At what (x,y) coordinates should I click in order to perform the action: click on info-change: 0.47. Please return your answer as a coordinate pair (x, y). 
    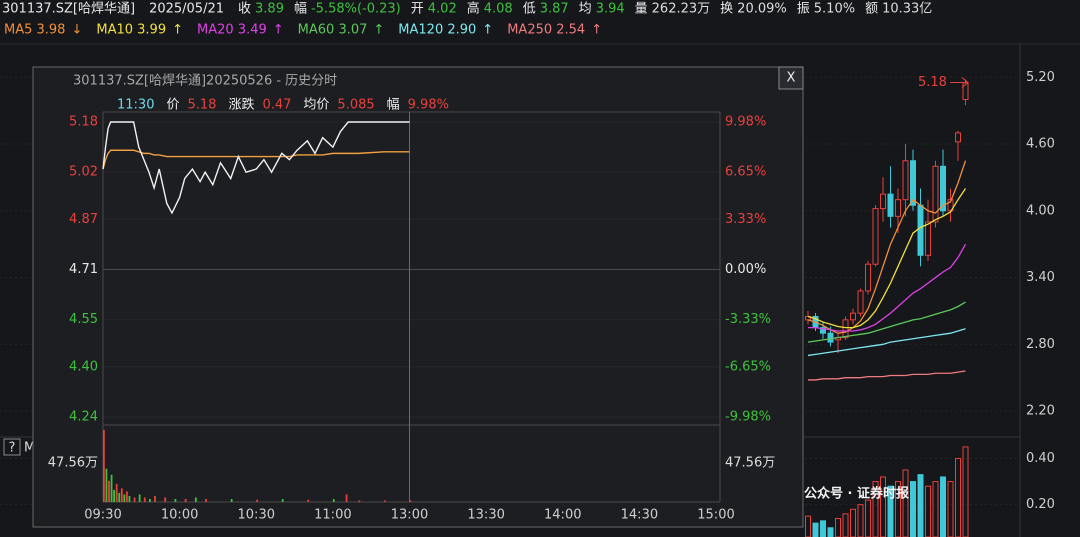
    Looking at the image, I should click on (276, 105).